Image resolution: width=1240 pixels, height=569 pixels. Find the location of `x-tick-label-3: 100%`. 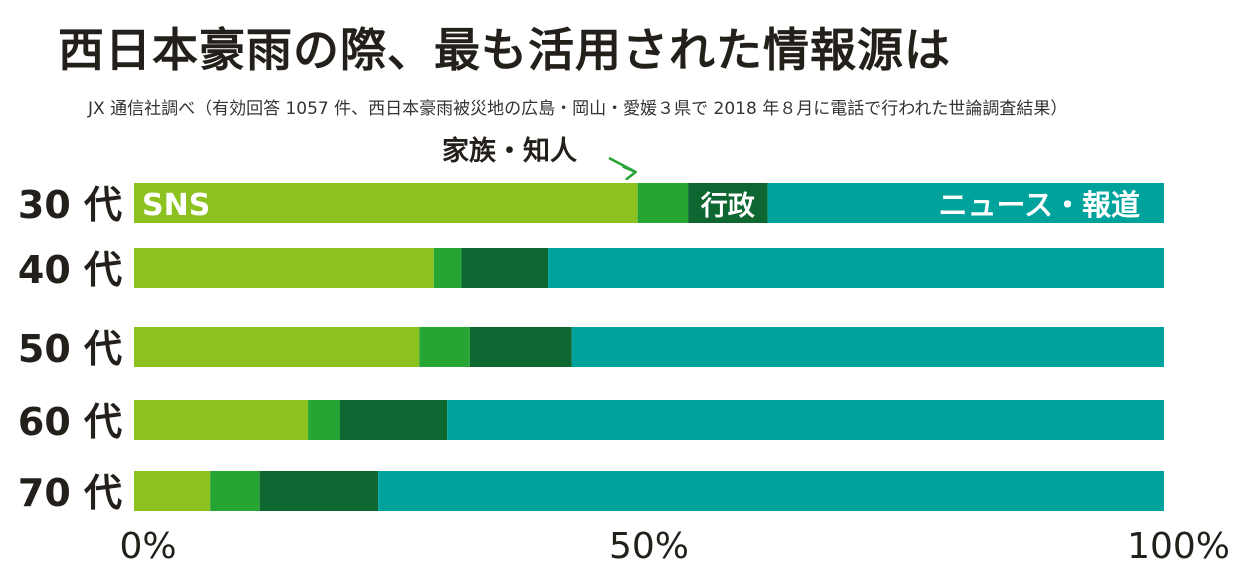

x-tick-label-3: 100% is located at coordinates (1178, 546).